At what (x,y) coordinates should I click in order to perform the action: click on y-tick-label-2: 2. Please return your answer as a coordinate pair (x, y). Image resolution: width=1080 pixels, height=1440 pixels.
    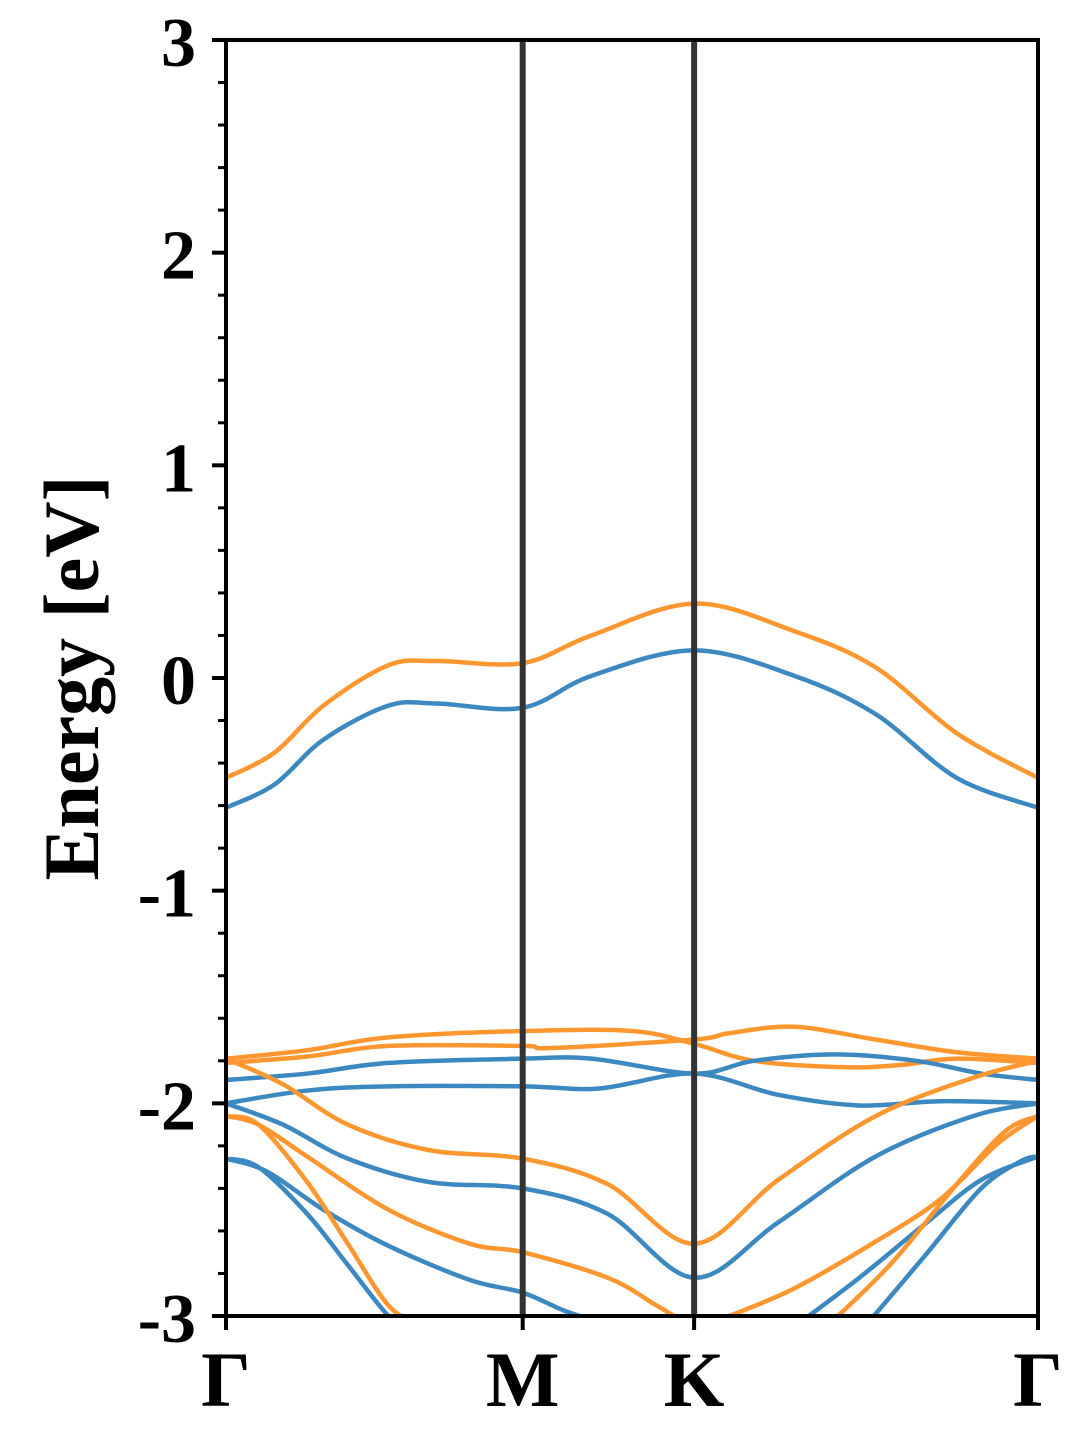
    Looking at the image, I should click on (178, 256).